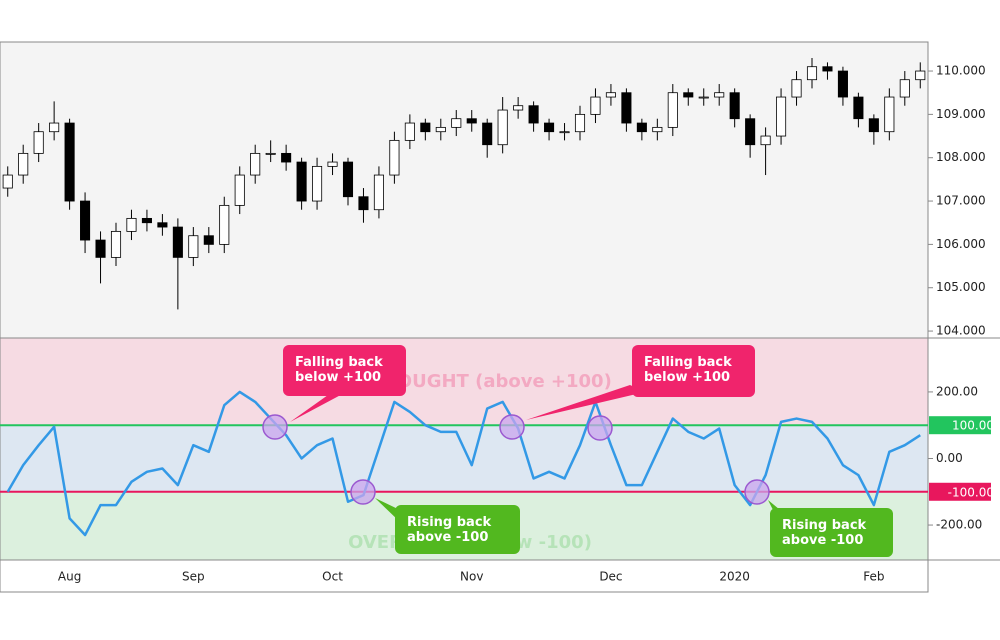 The height and width of the screenshot is (640, 1000). I want to click on y-tick-label: 110.000, so click(961, 71).